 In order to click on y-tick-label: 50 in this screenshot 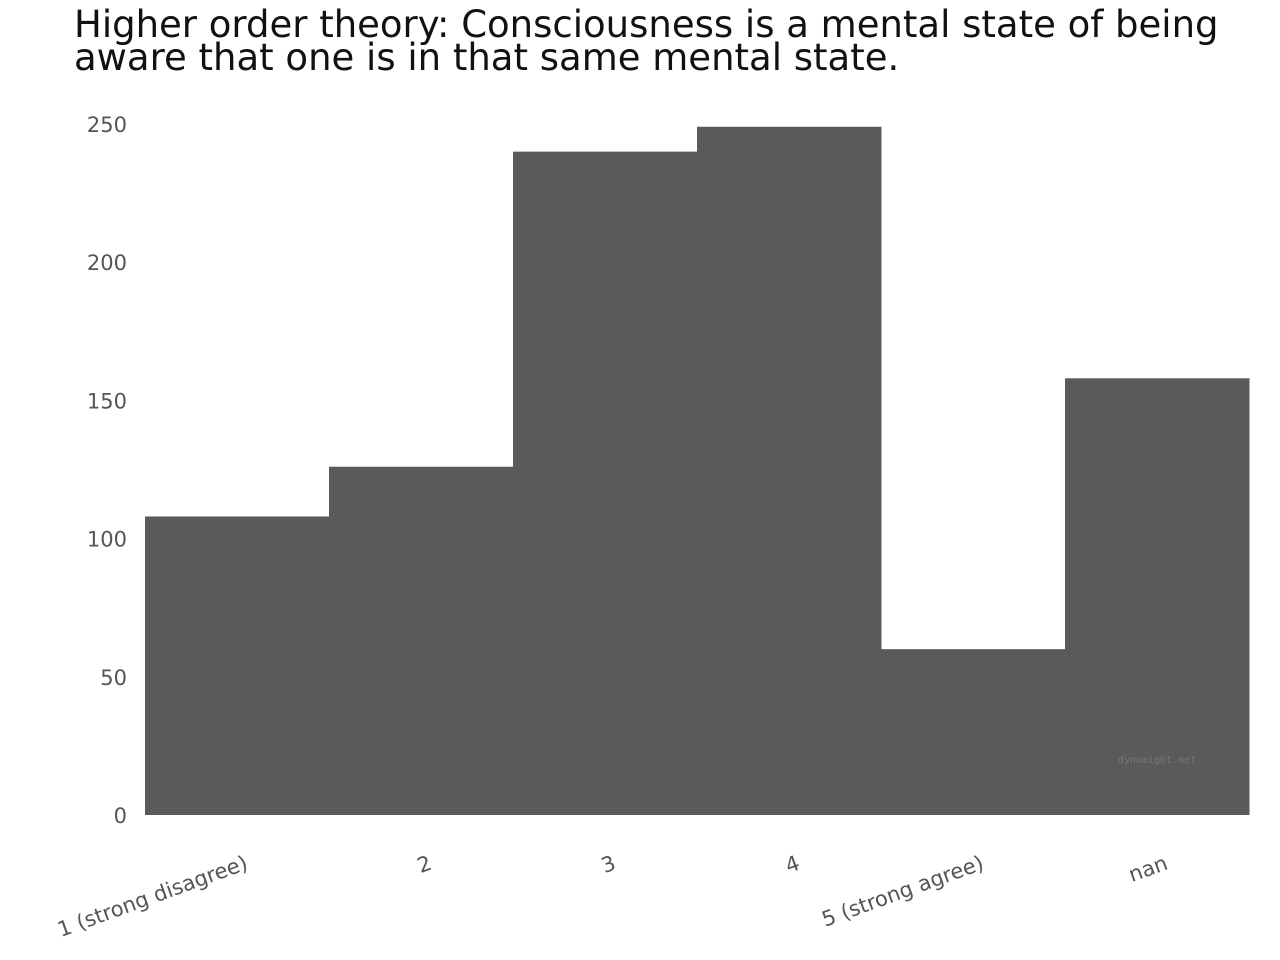, I will do `click(113, 678)`.